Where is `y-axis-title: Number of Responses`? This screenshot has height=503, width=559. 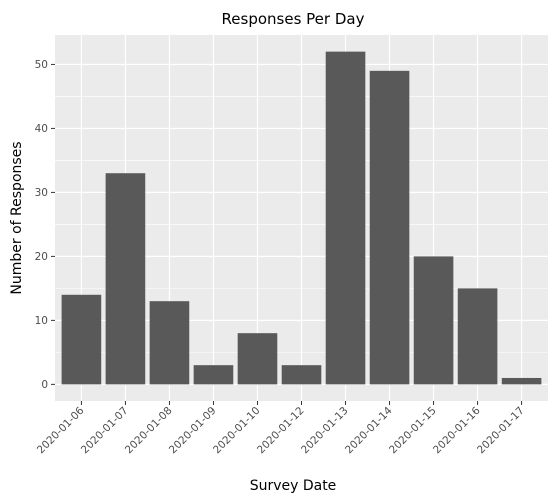 y-axis-title: Number of Responses is located at coordinates (17, 217).